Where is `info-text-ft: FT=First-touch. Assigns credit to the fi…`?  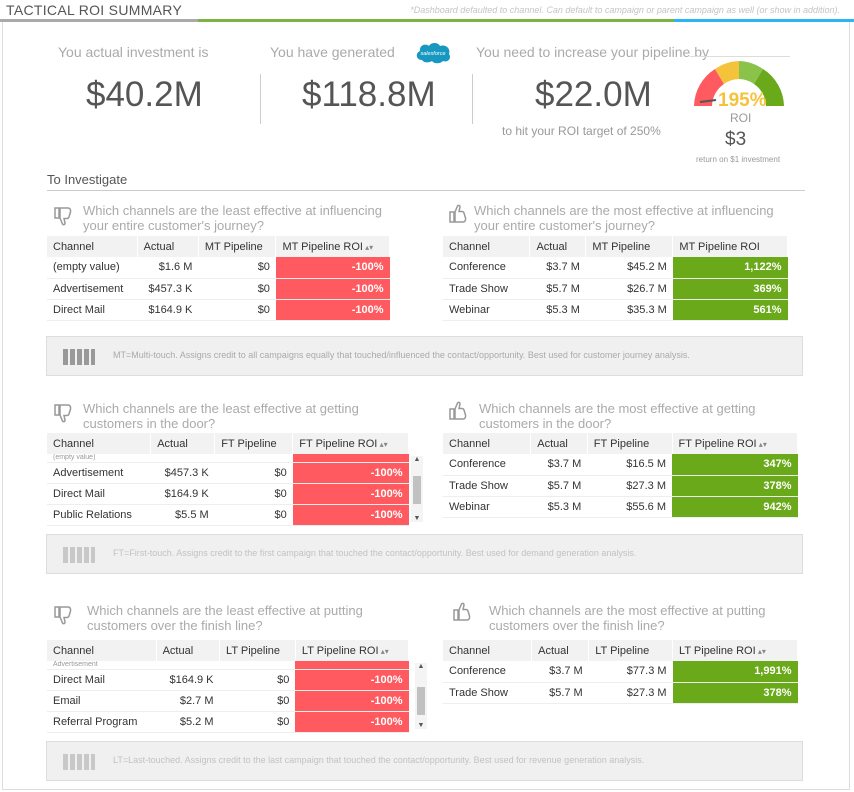
info-text-ft: FT=First-touch. Assigns credit to the fi… is located at coordinates (375, 553).